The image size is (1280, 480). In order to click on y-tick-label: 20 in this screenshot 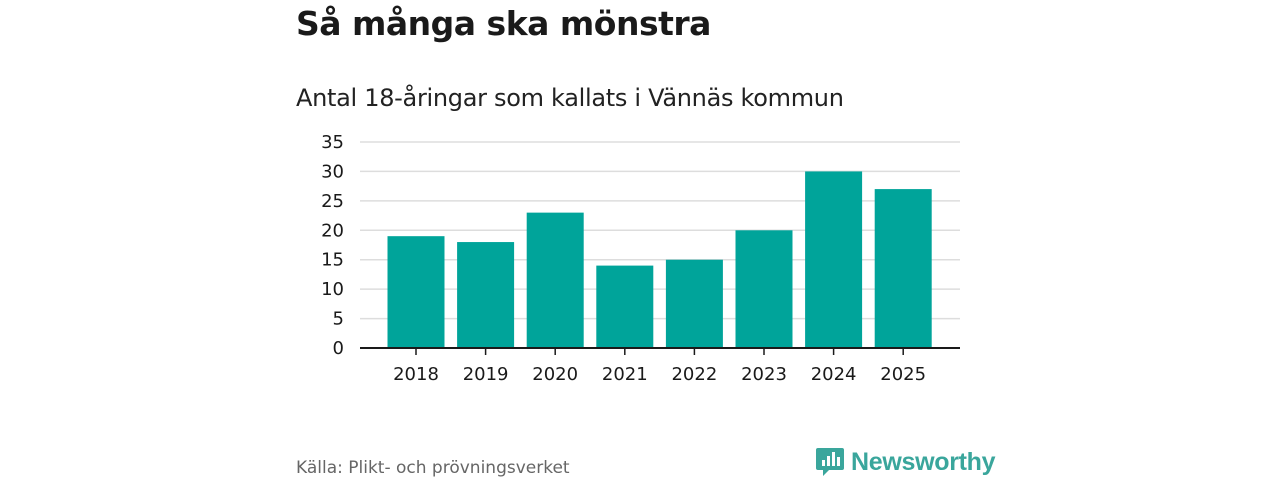, I will do `click(332, 230)`.